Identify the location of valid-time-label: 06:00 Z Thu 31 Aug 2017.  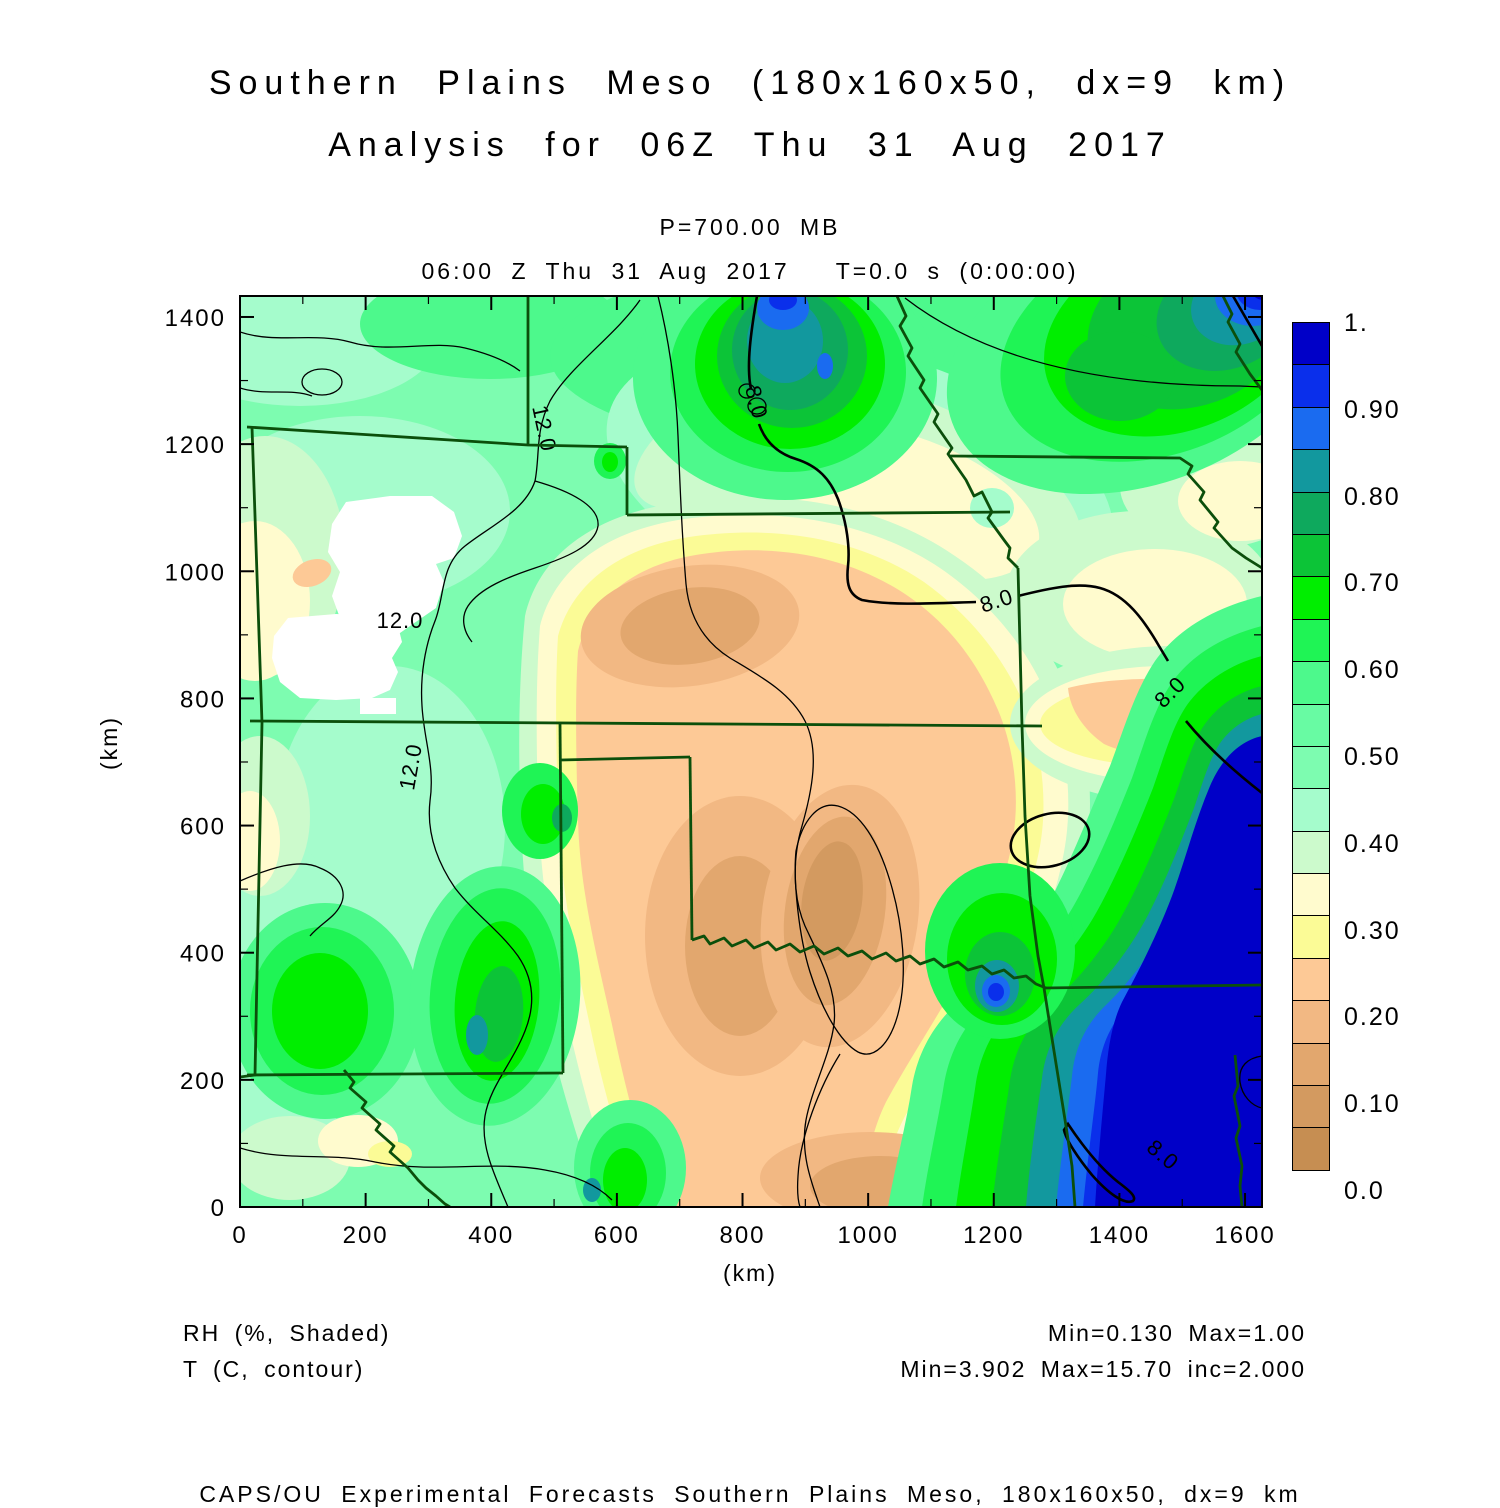
(605, 271).